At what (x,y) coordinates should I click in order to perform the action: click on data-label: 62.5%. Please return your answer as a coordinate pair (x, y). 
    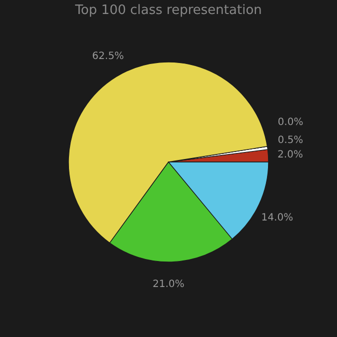
    Looking at the image, I should click on (108, 56).